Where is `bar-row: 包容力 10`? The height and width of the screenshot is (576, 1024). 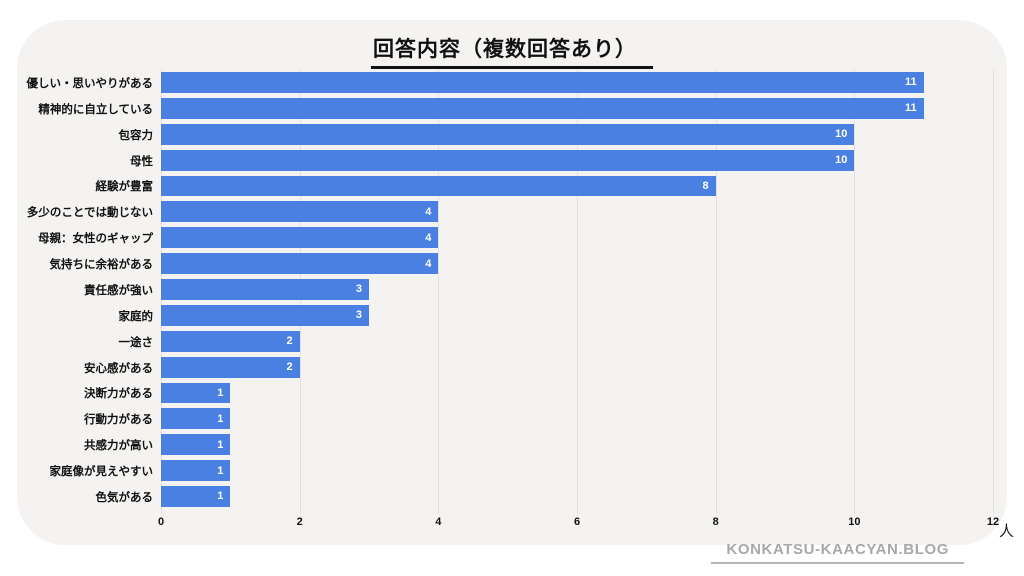 bar-row: 包容力 10 is located at coordinates (505, 135).